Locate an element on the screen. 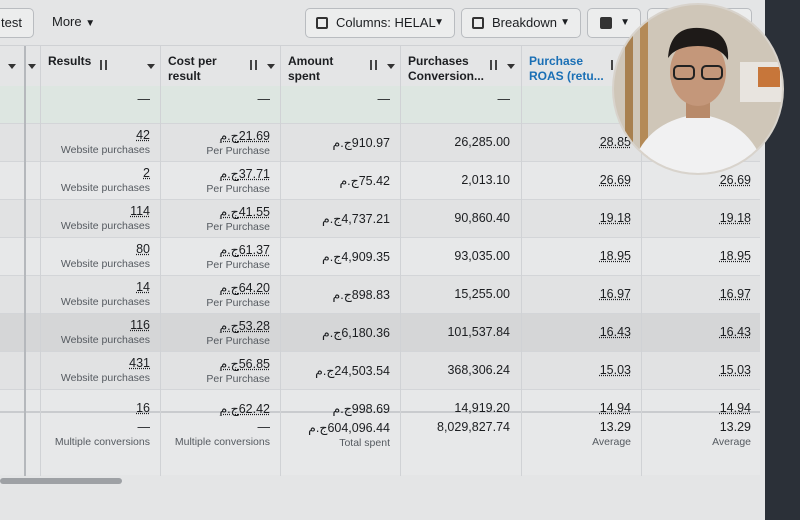 The height and width of the screenshot is (520, 800). table-cell: 116 Website purchases is located at coordinates (100, 332).